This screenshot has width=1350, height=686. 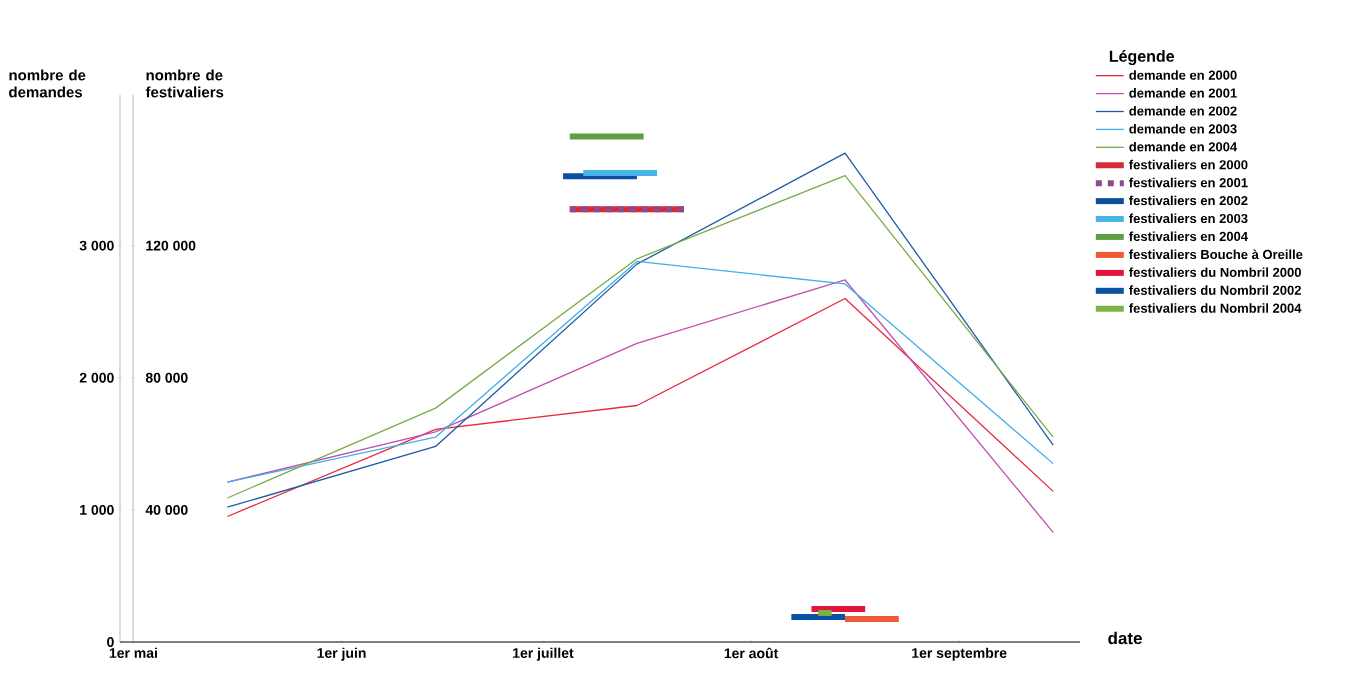 I want to click on y-tick-label: 3 000, so click(x=96, y=245).